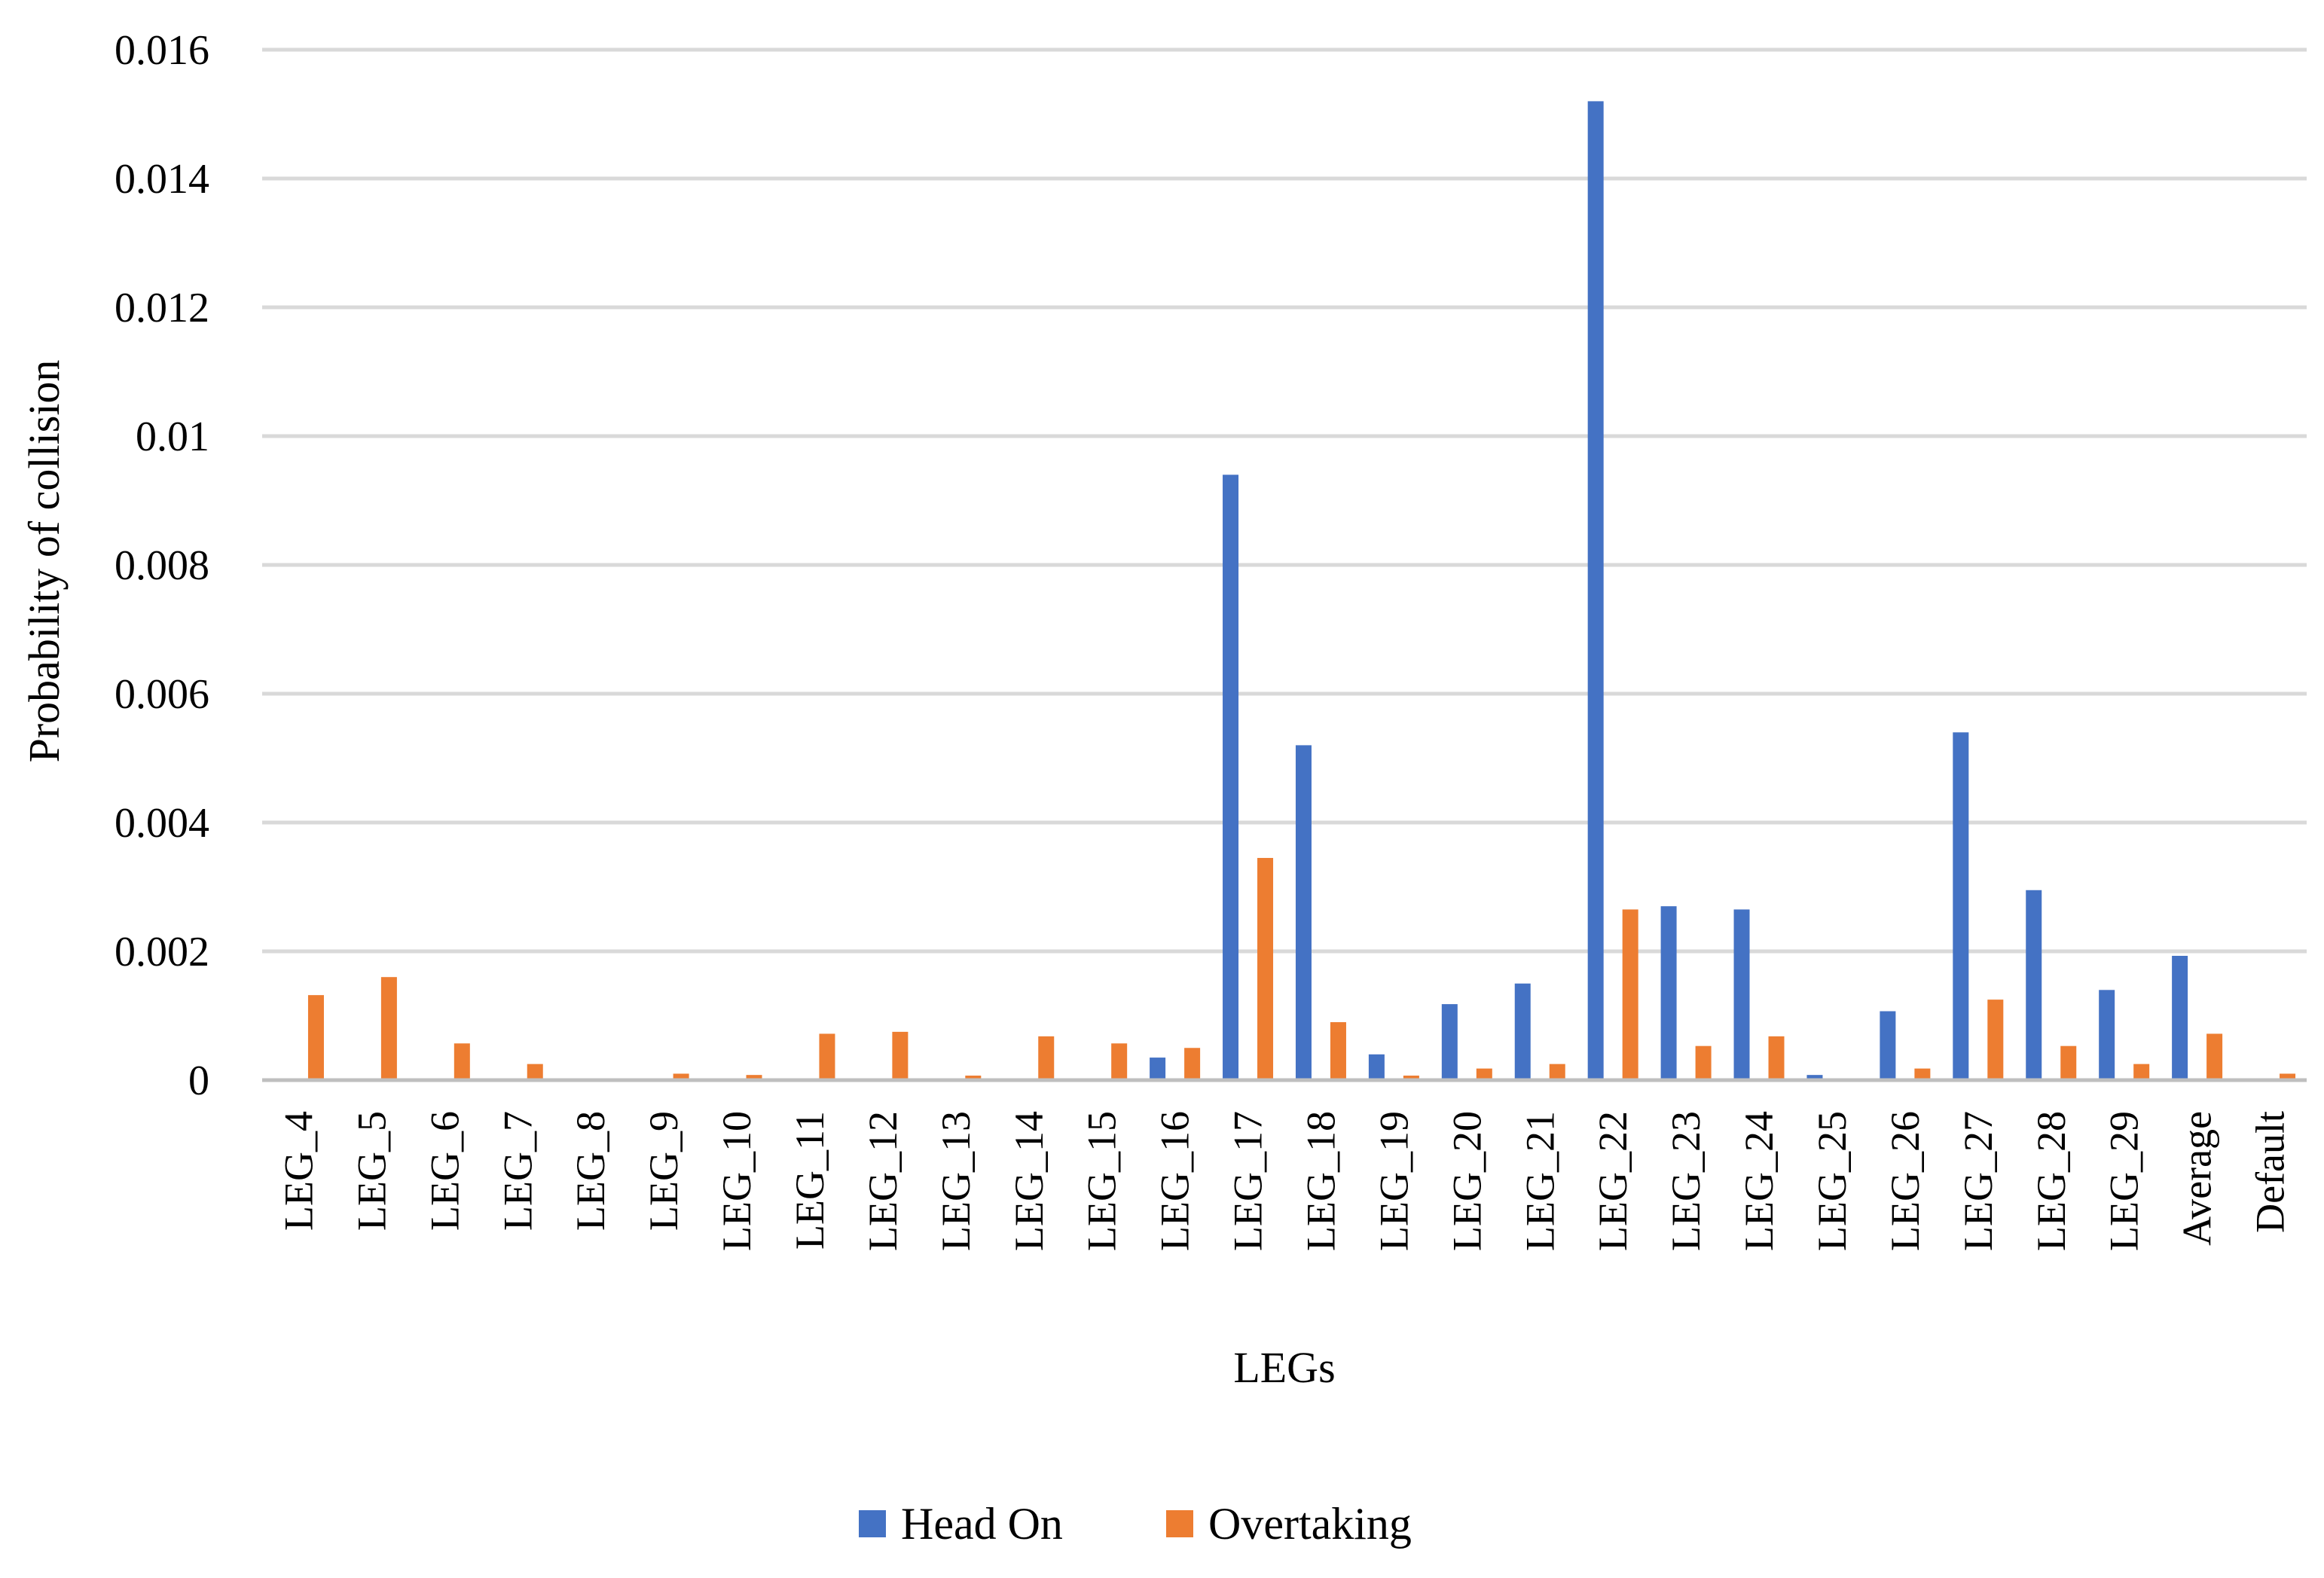 The height and width of the screenshot is (1578, 2324). What do you see at coordinates (198, 1081) in the screenshot?
I see `y-tick-label: 0` at bounding box center [198, 1081].